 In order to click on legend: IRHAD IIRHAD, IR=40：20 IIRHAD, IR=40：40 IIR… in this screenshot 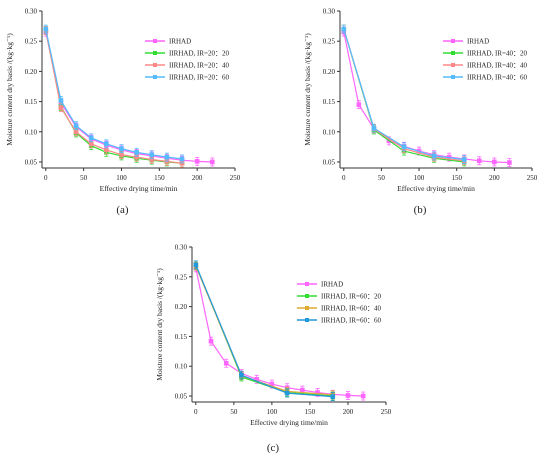, I will do `click(485, 60)`.